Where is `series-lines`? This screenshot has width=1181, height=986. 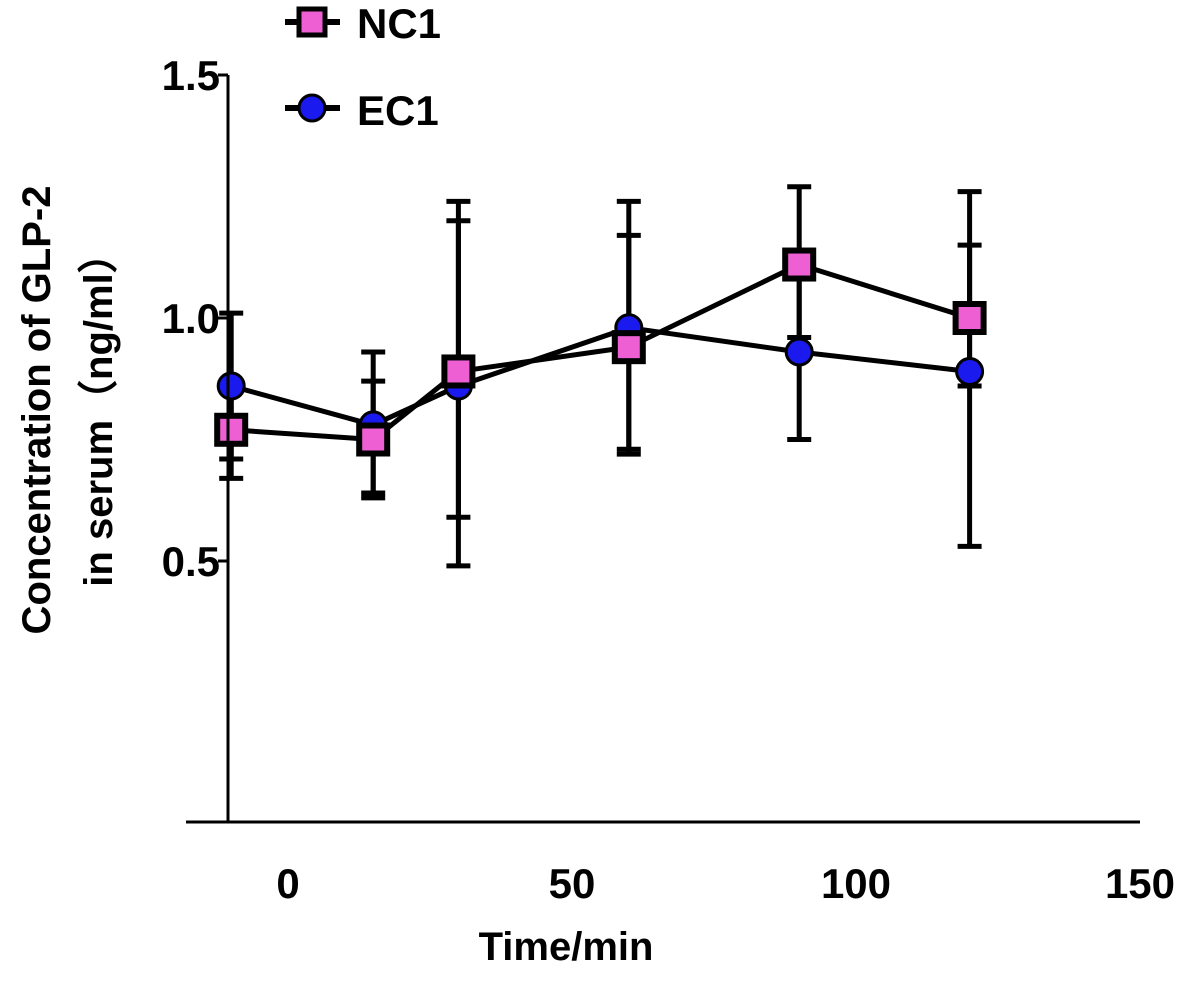
series-lines is located at coordinates (600, 352).